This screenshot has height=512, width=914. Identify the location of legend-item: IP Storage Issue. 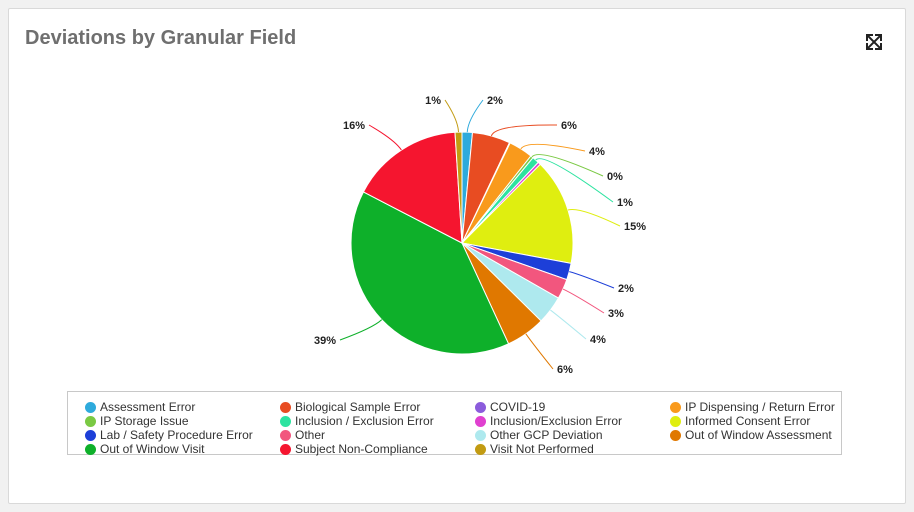
(137, 421).